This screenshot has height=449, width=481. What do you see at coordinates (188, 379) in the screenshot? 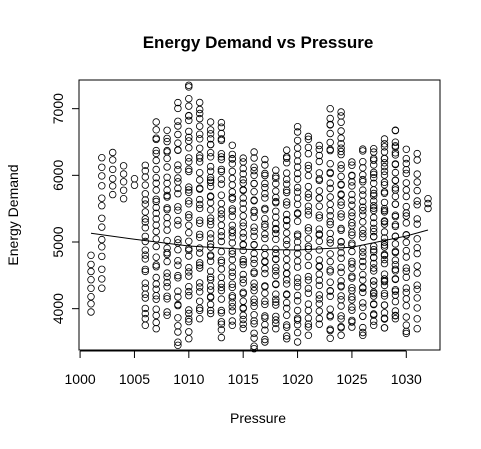
I see `x-tick-label: 1010` at bounding box center [188, 379].